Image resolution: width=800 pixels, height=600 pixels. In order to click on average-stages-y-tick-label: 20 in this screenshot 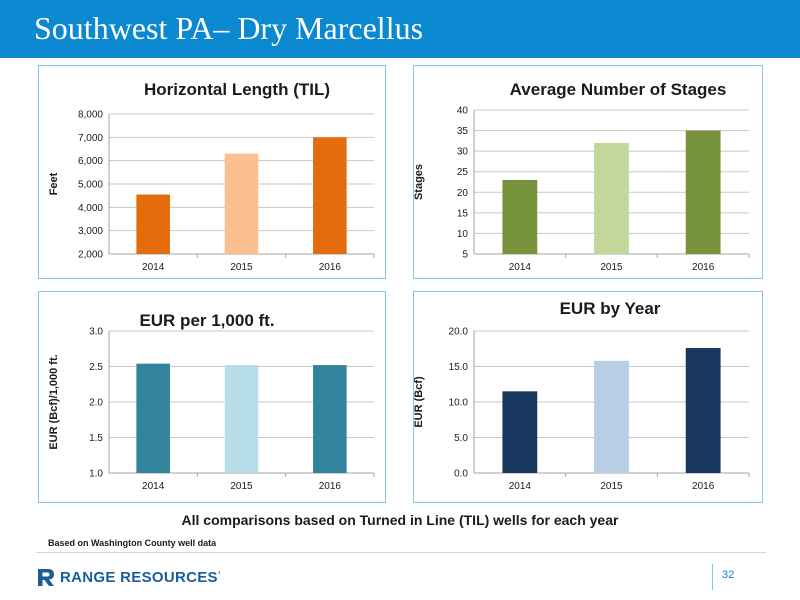, I will do `click(463, 193)`.